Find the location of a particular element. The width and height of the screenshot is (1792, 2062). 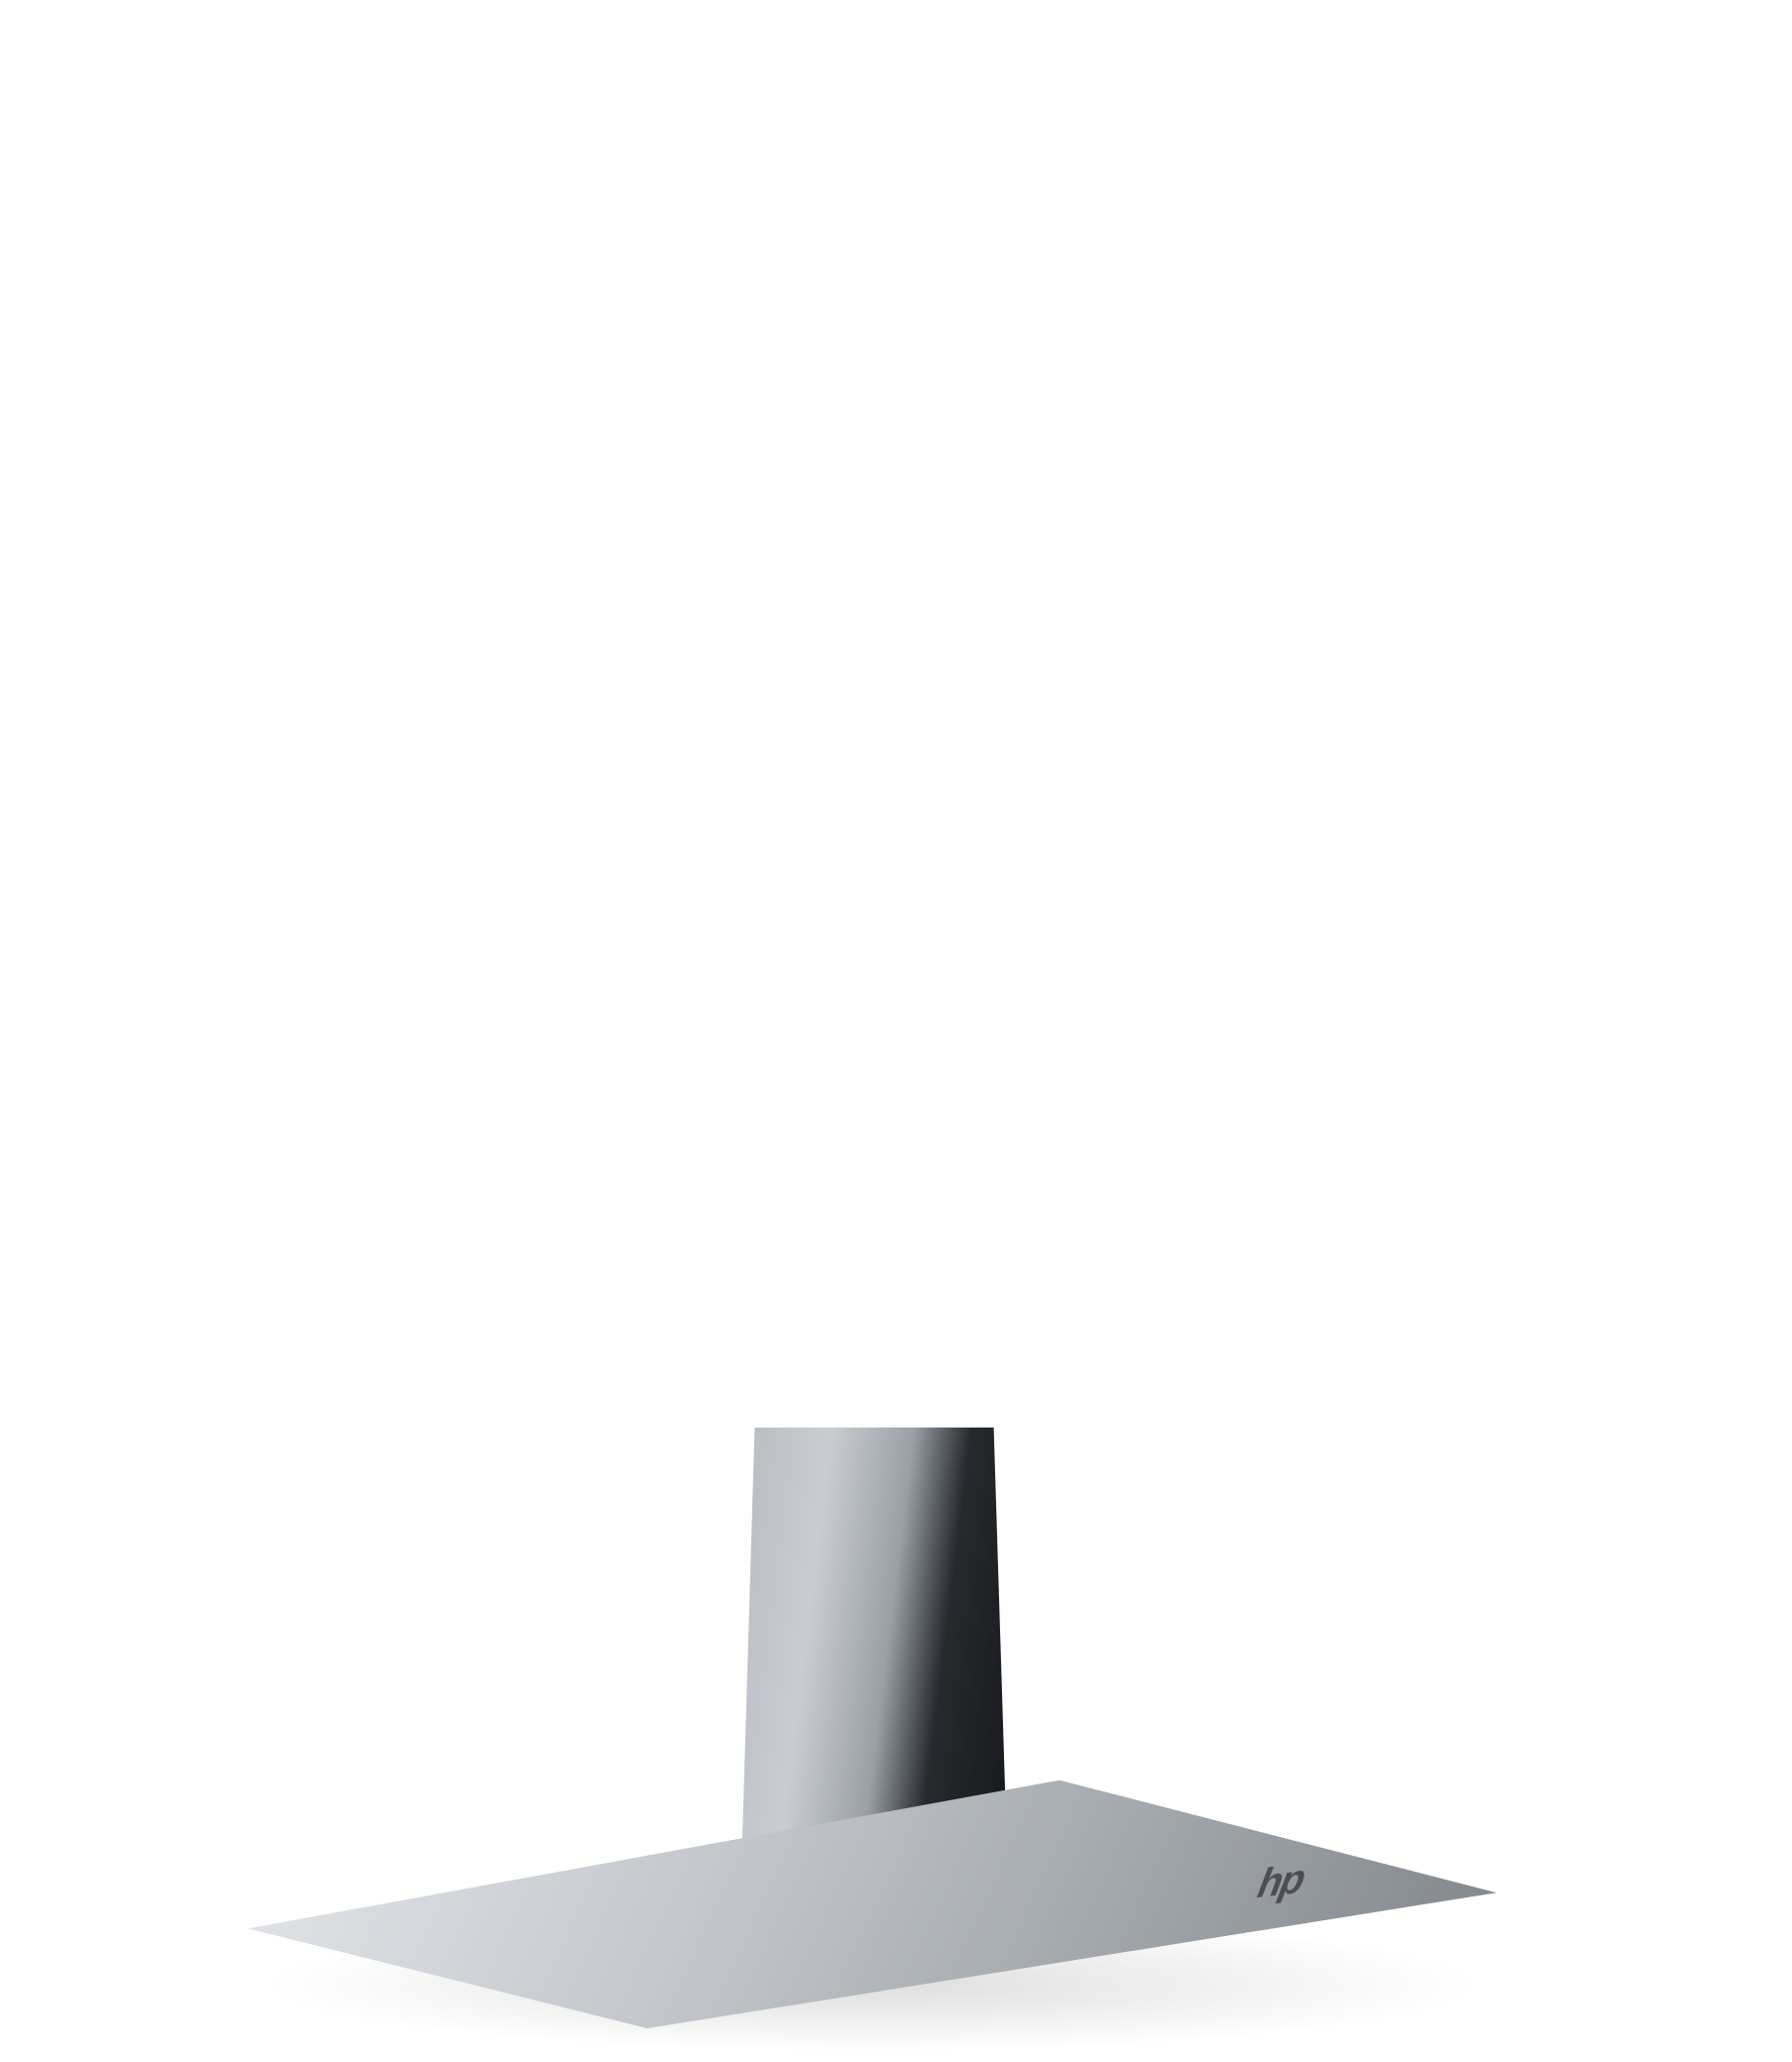

axis-tick-label: 0.20% is located at coordinates (1536, 1421).